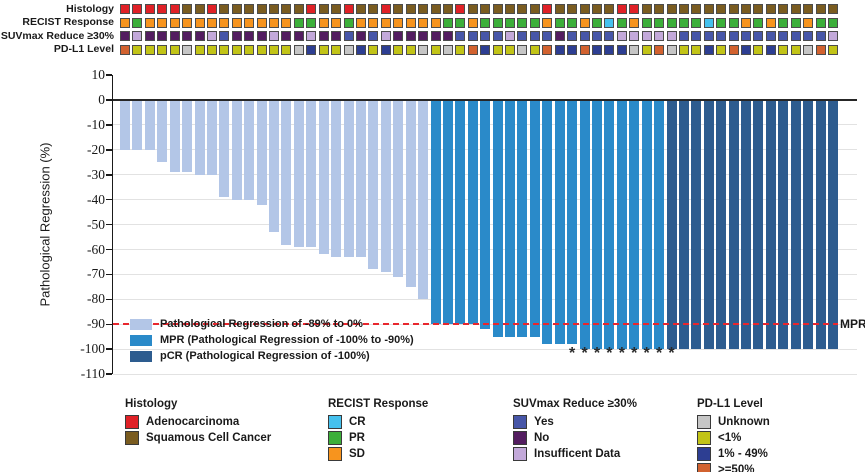  Describe the element at coordinates (852, 324) in the screenshot. I see `mpr-reference-label: MPR` at that location.